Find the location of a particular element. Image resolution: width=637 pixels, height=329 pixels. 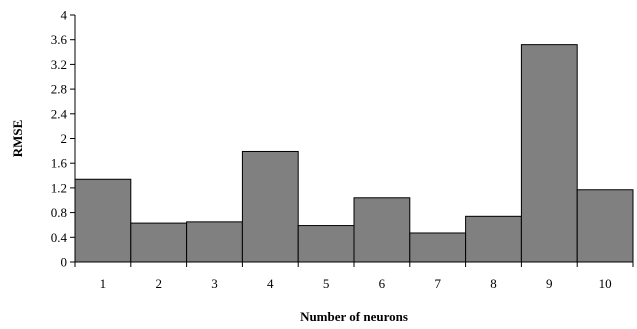

x-tick-label: 9 is located at coordinates (549, 283).